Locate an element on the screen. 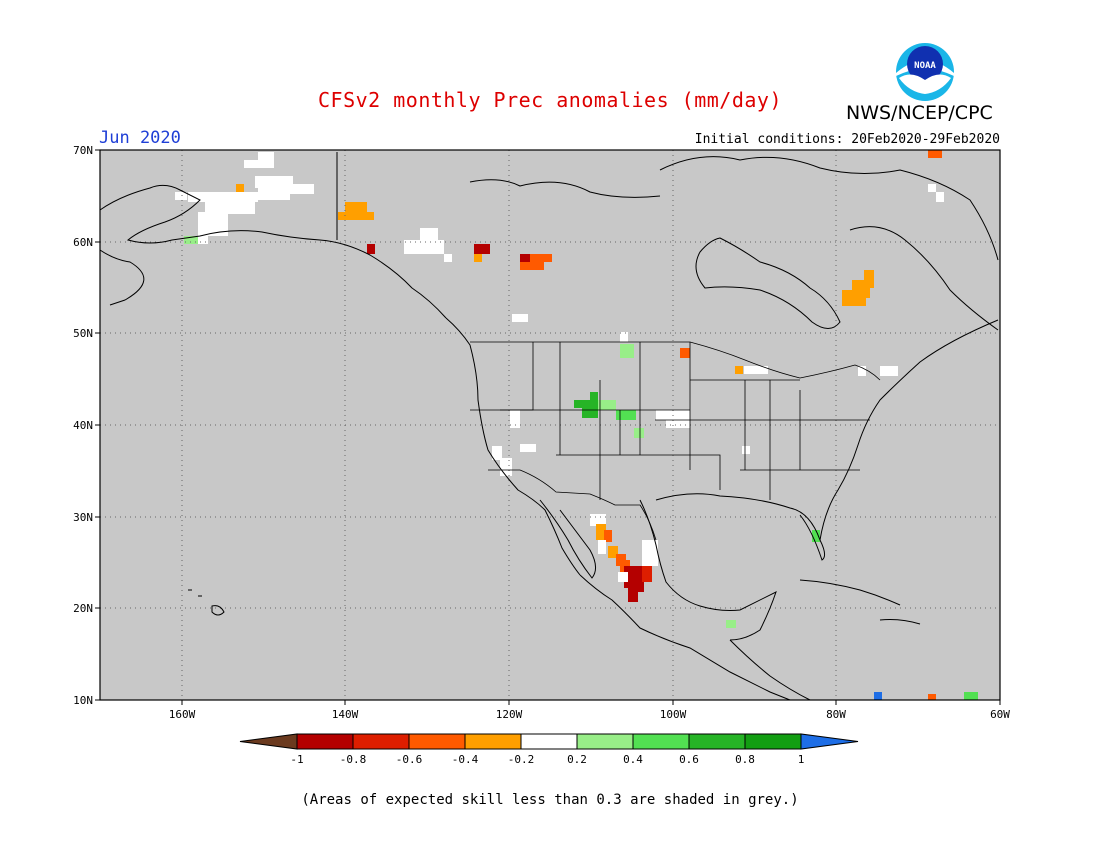 The height and width of the screenshot is (850, 1100). lat-label-30n: 30N is located at coordinates (83, 517).